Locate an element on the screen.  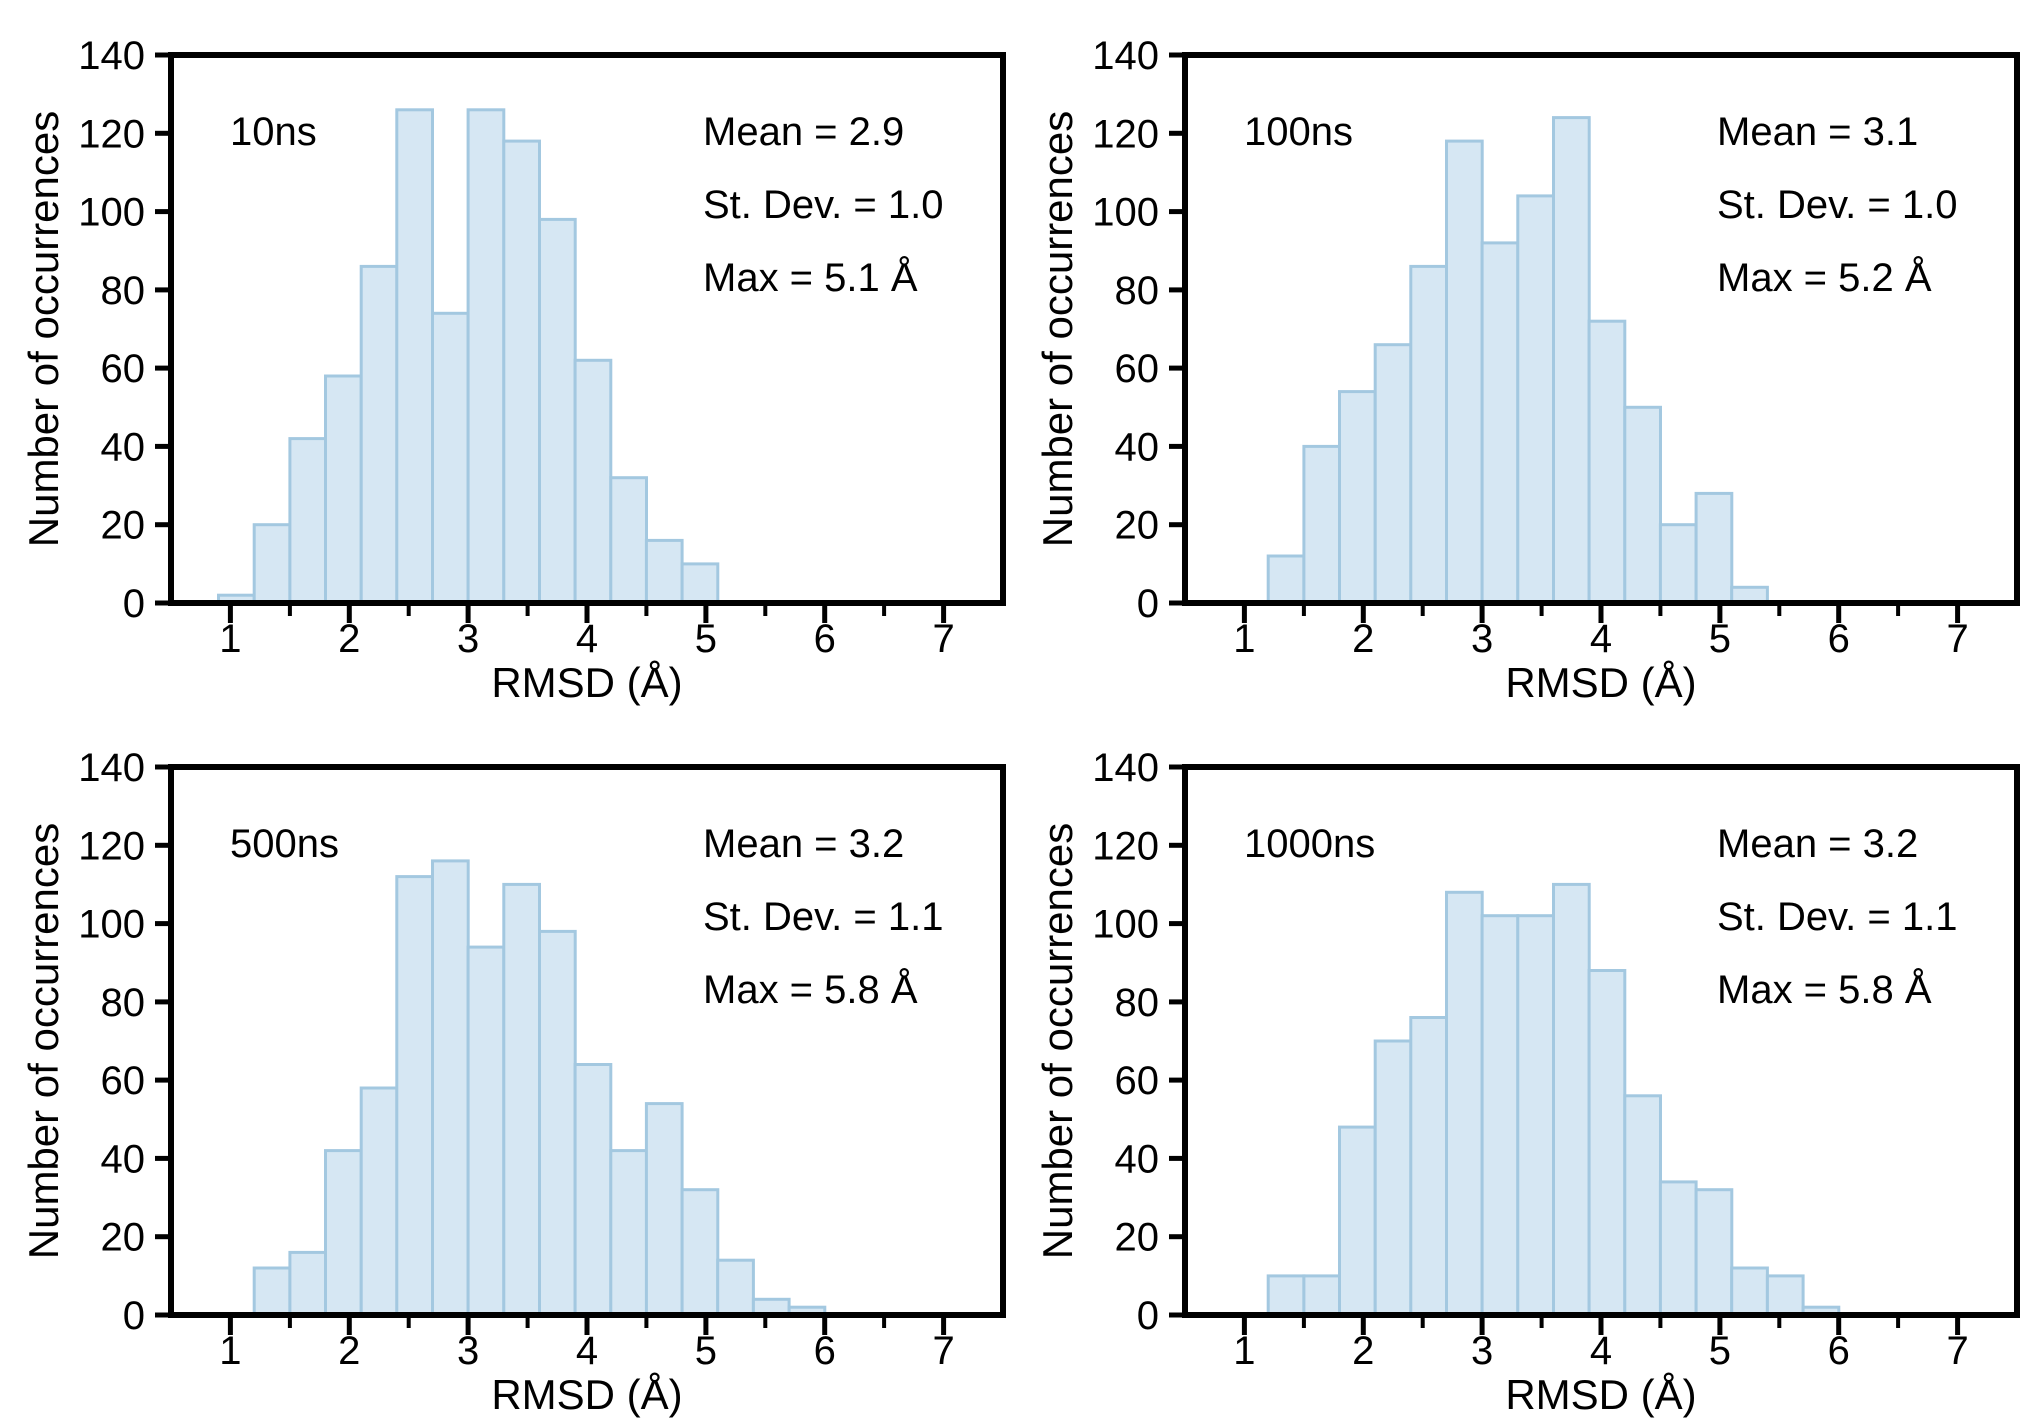
stats-annotation: St. Dev. = 1.0 is located at coordinates (823, 205).